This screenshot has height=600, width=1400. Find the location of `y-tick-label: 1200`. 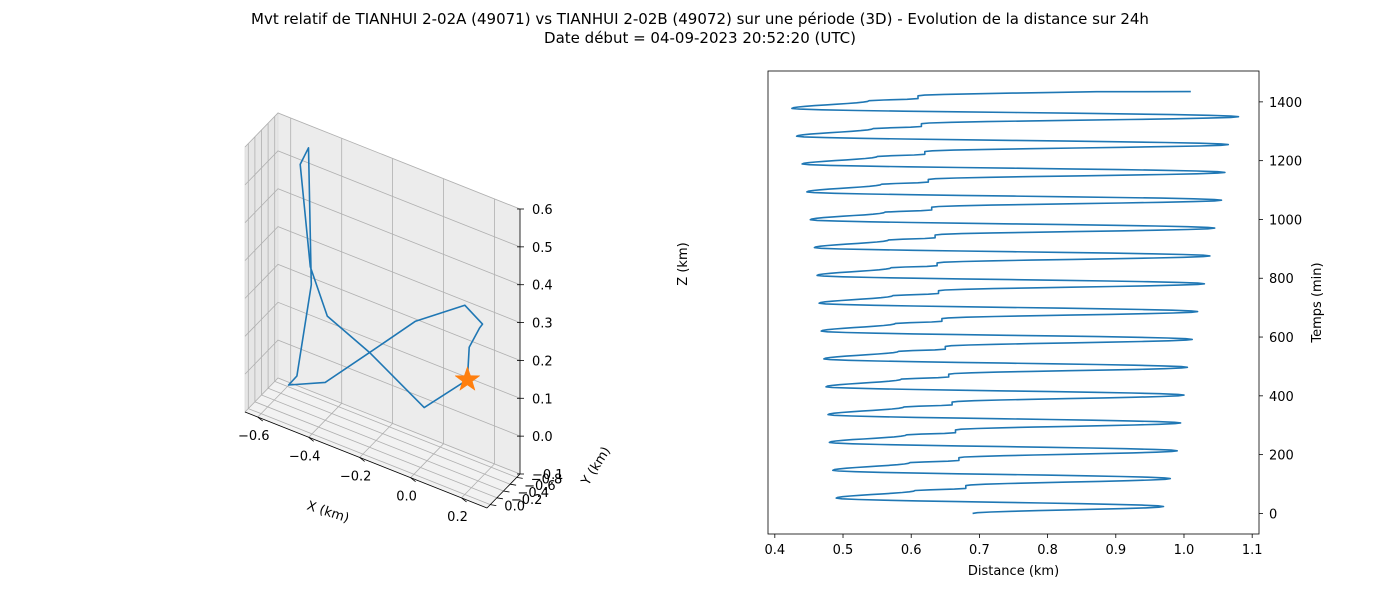

y-tick-label: 1200 is located at coordinates (1285, 162).